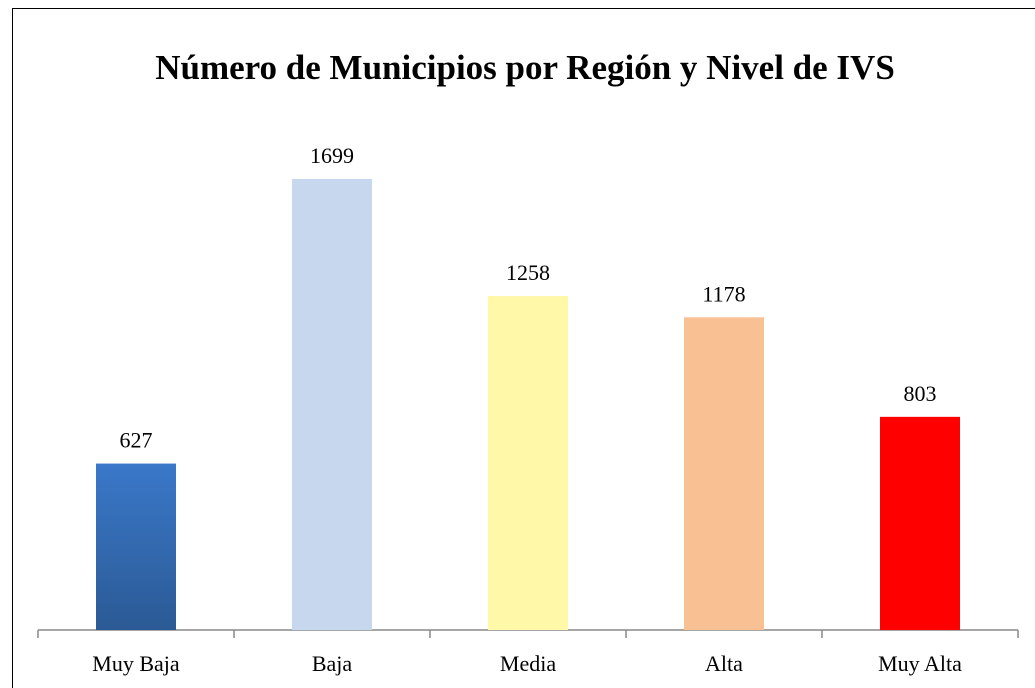 This screenshot has height=688, width=1035. I want to click on data-label: 627, so click(136, 440).